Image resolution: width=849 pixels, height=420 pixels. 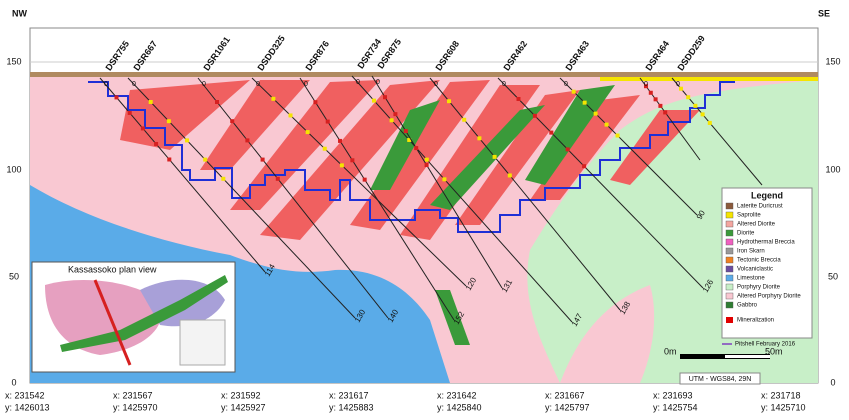 What do you see at coordinates (774, 351) in the screenshot?
I see `scale-end: 50m` at bounding box center [774, 351].